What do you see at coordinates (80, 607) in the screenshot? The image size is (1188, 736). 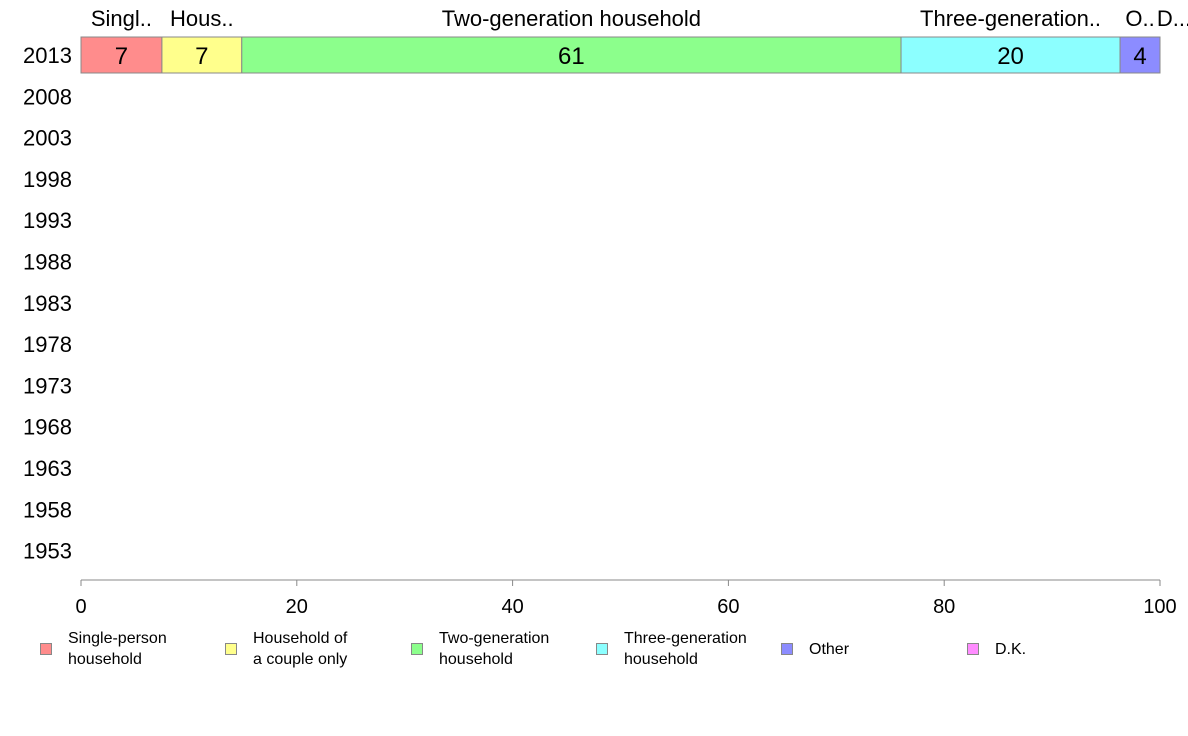 I see `x-tick-label: 0` at bounding box center [80, 607].